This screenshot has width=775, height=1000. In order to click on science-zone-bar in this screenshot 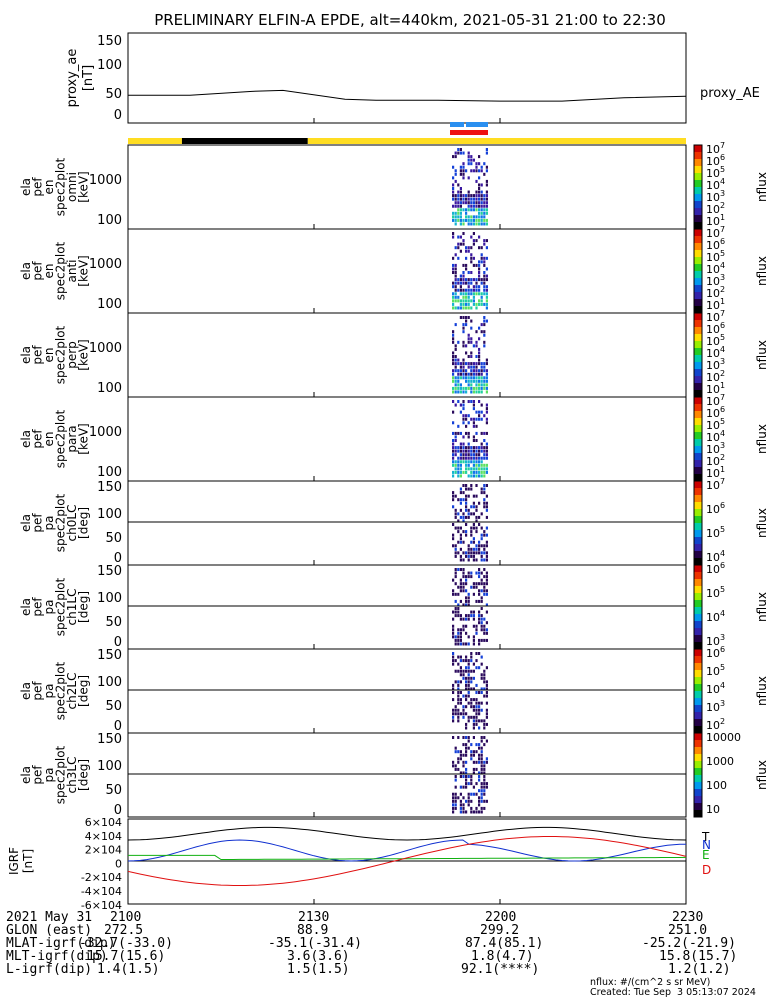, I will do `click(407, 141)`.